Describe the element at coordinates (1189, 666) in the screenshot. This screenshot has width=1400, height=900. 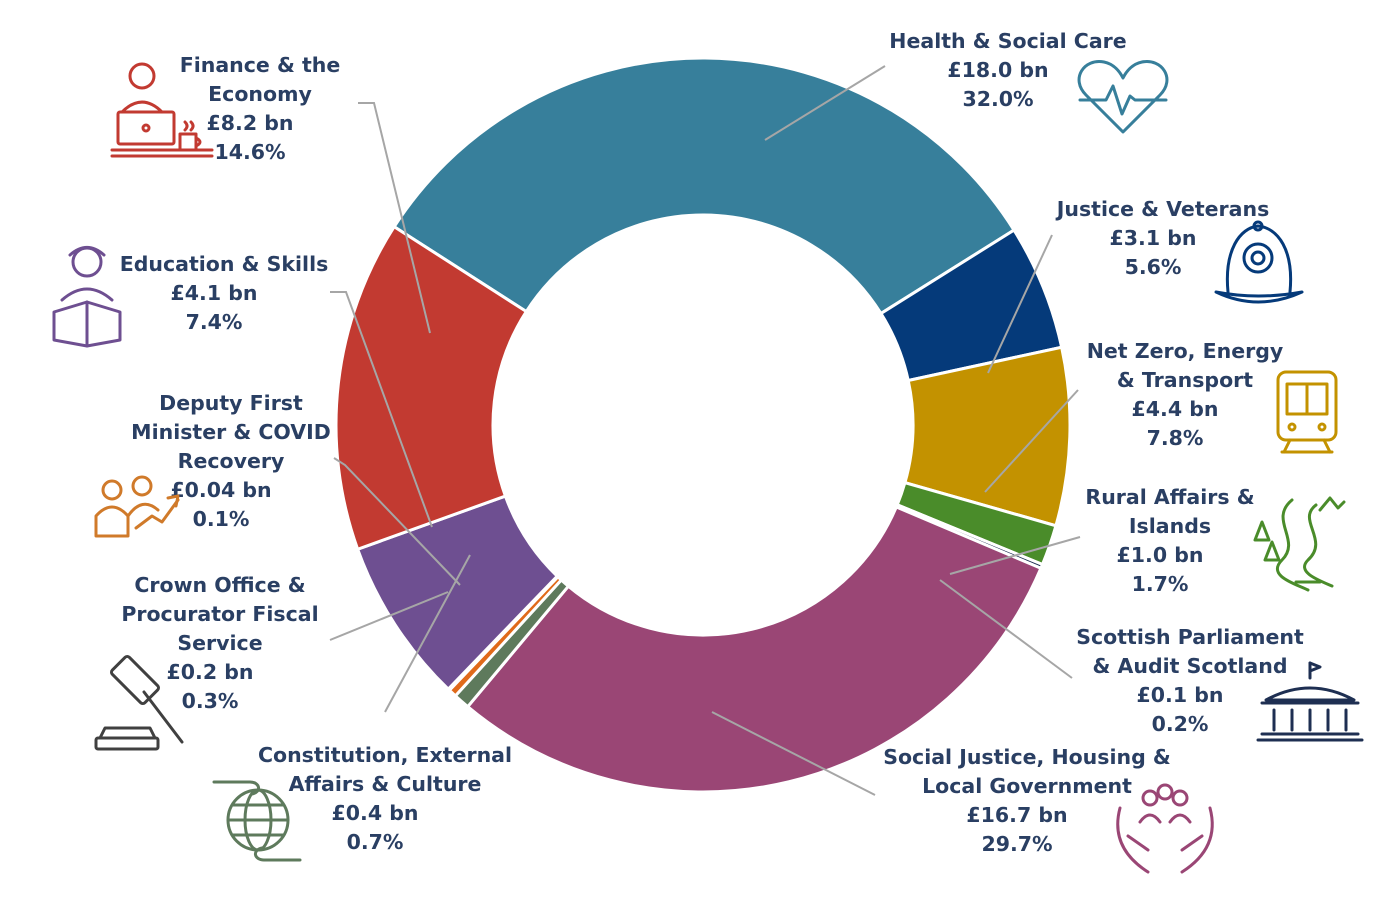
I see `slice-name-label: & Audit Scotland` at that location.